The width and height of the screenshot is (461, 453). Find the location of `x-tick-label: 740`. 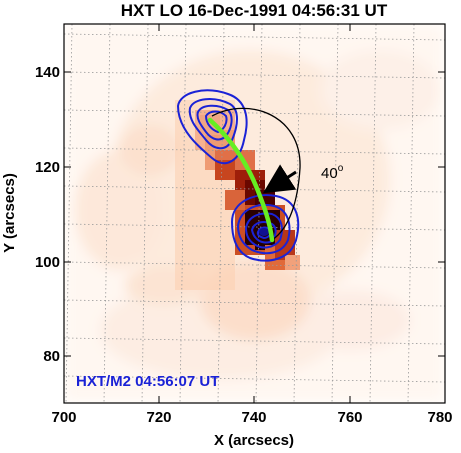

x-tick-label: 740 is located at coordinates (253, 417).